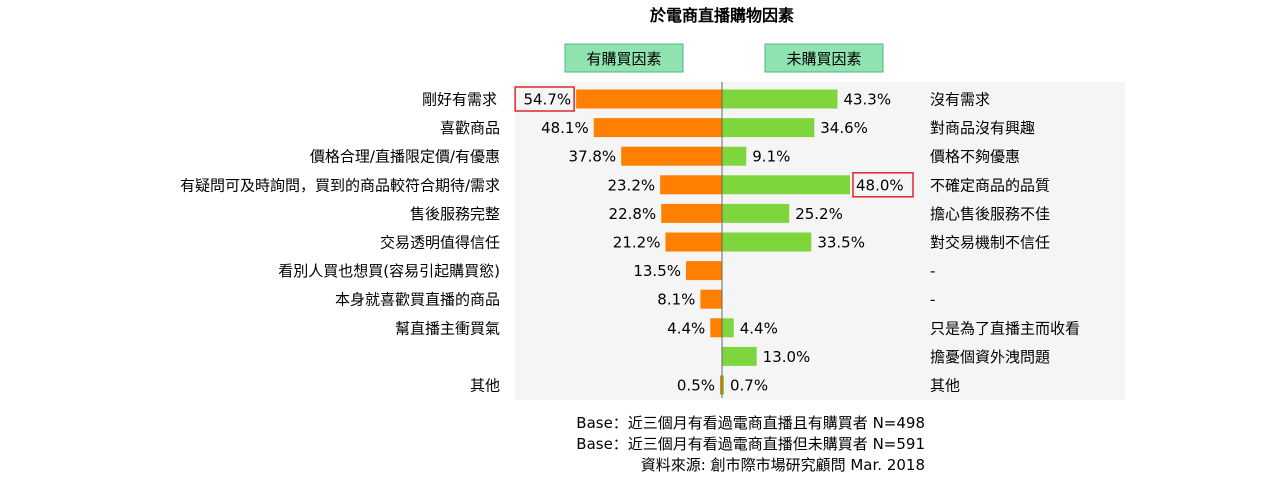  Describe the element at coordinates (990, 214) in the screenshot. I see `category-label-right: 擔心售後服務不佳` at that location.